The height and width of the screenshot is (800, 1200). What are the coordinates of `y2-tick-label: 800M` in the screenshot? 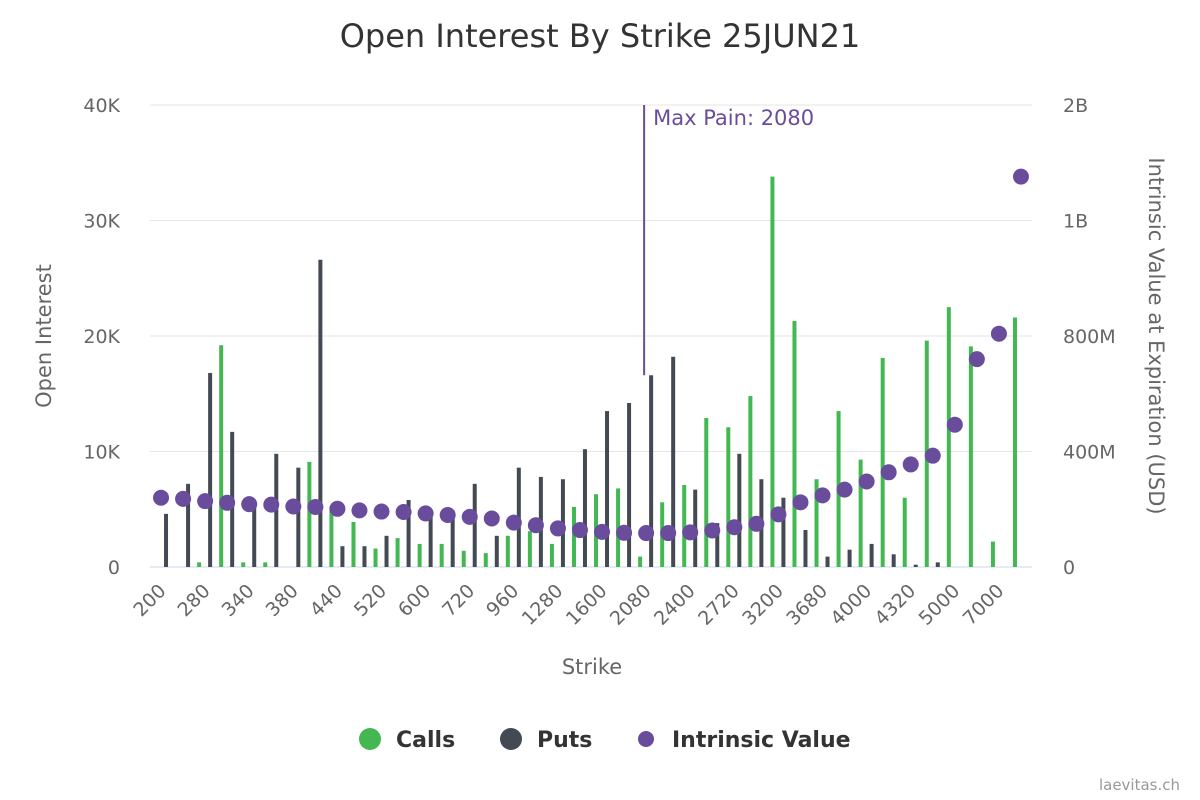 It's located at (1089, 337).